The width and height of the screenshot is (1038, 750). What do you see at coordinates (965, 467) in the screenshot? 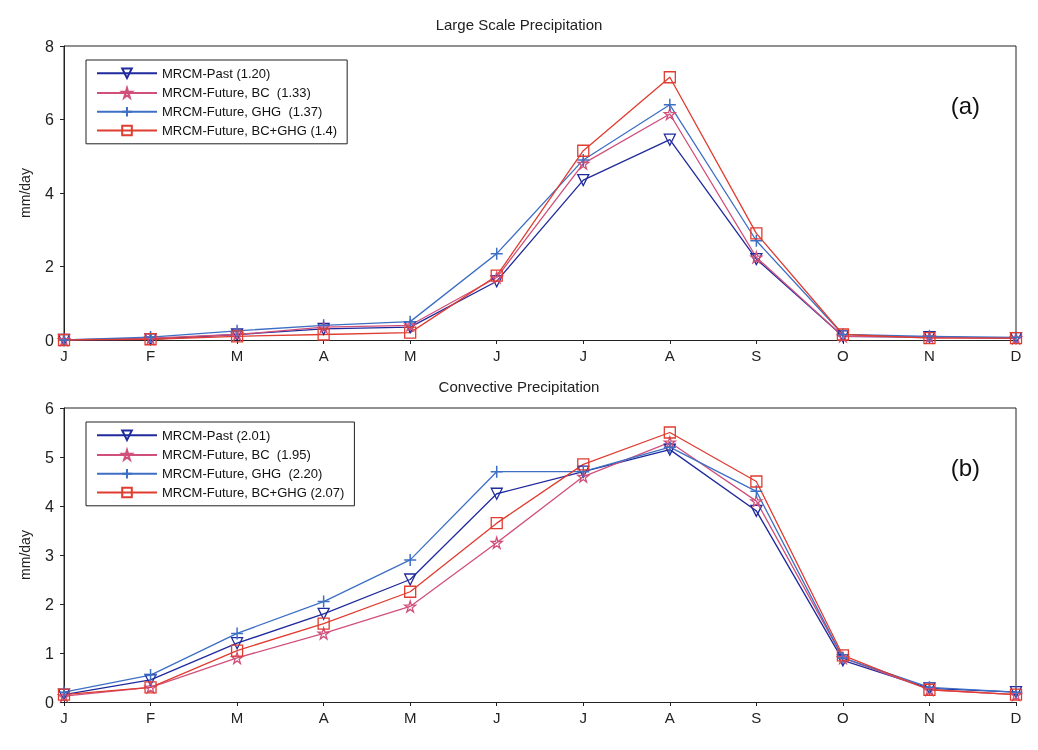
I see `annotation: (b)` at bounding box center [965, 467].